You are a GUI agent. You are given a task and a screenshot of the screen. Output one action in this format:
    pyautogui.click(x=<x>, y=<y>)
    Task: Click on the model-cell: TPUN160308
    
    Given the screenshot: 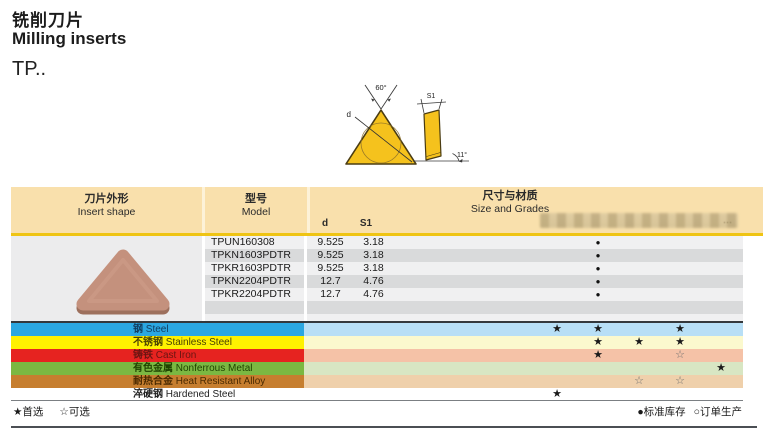 What is the action you would take?
    pyautogui.click(x=243, y=242)
    